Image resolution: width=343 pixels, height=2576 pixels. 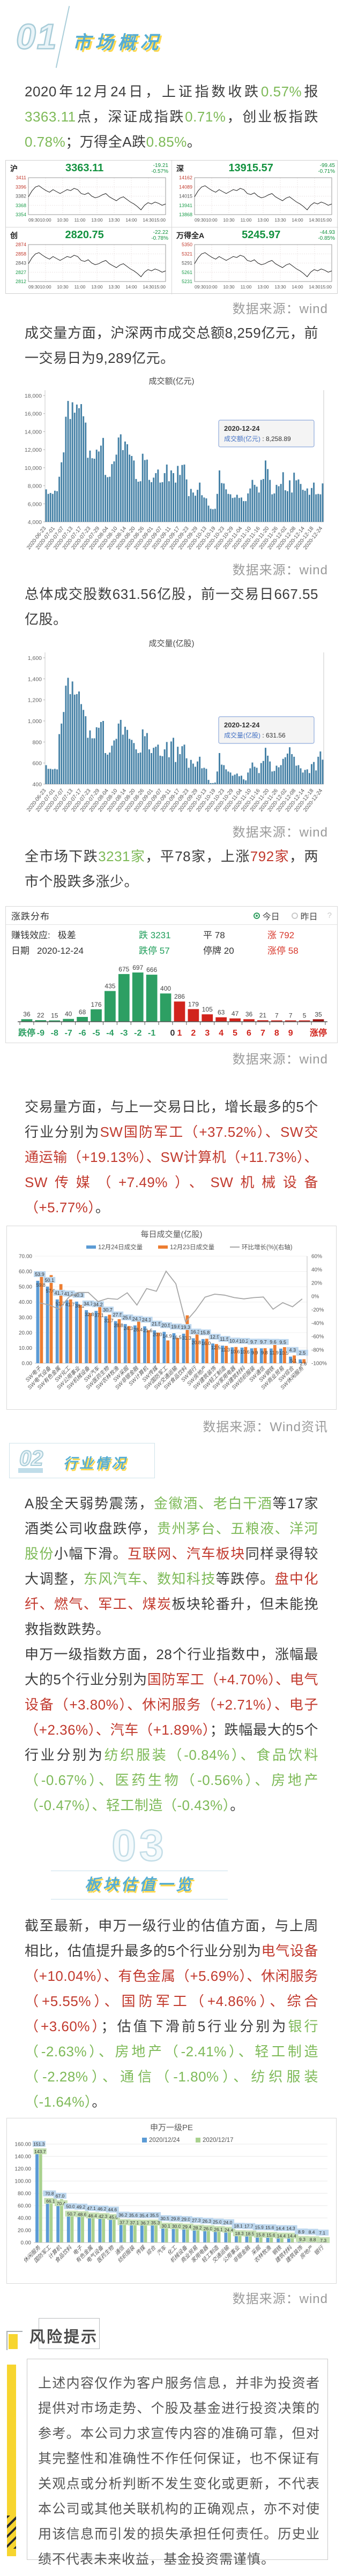 I want to click on svg-text: 30.0, so click(x=176, y=2226).